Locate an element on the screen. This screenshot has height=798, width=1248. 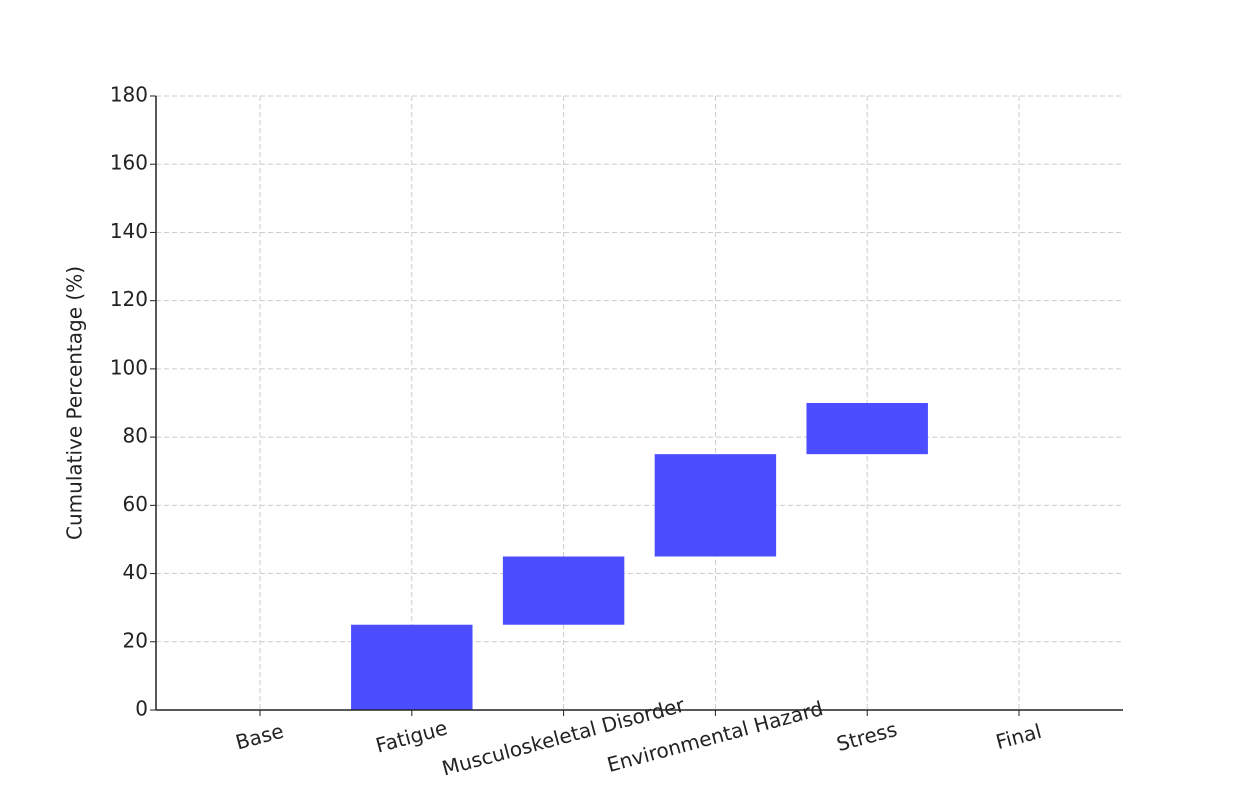
y-tick-label: 140 is located at coordinates (129, 231).